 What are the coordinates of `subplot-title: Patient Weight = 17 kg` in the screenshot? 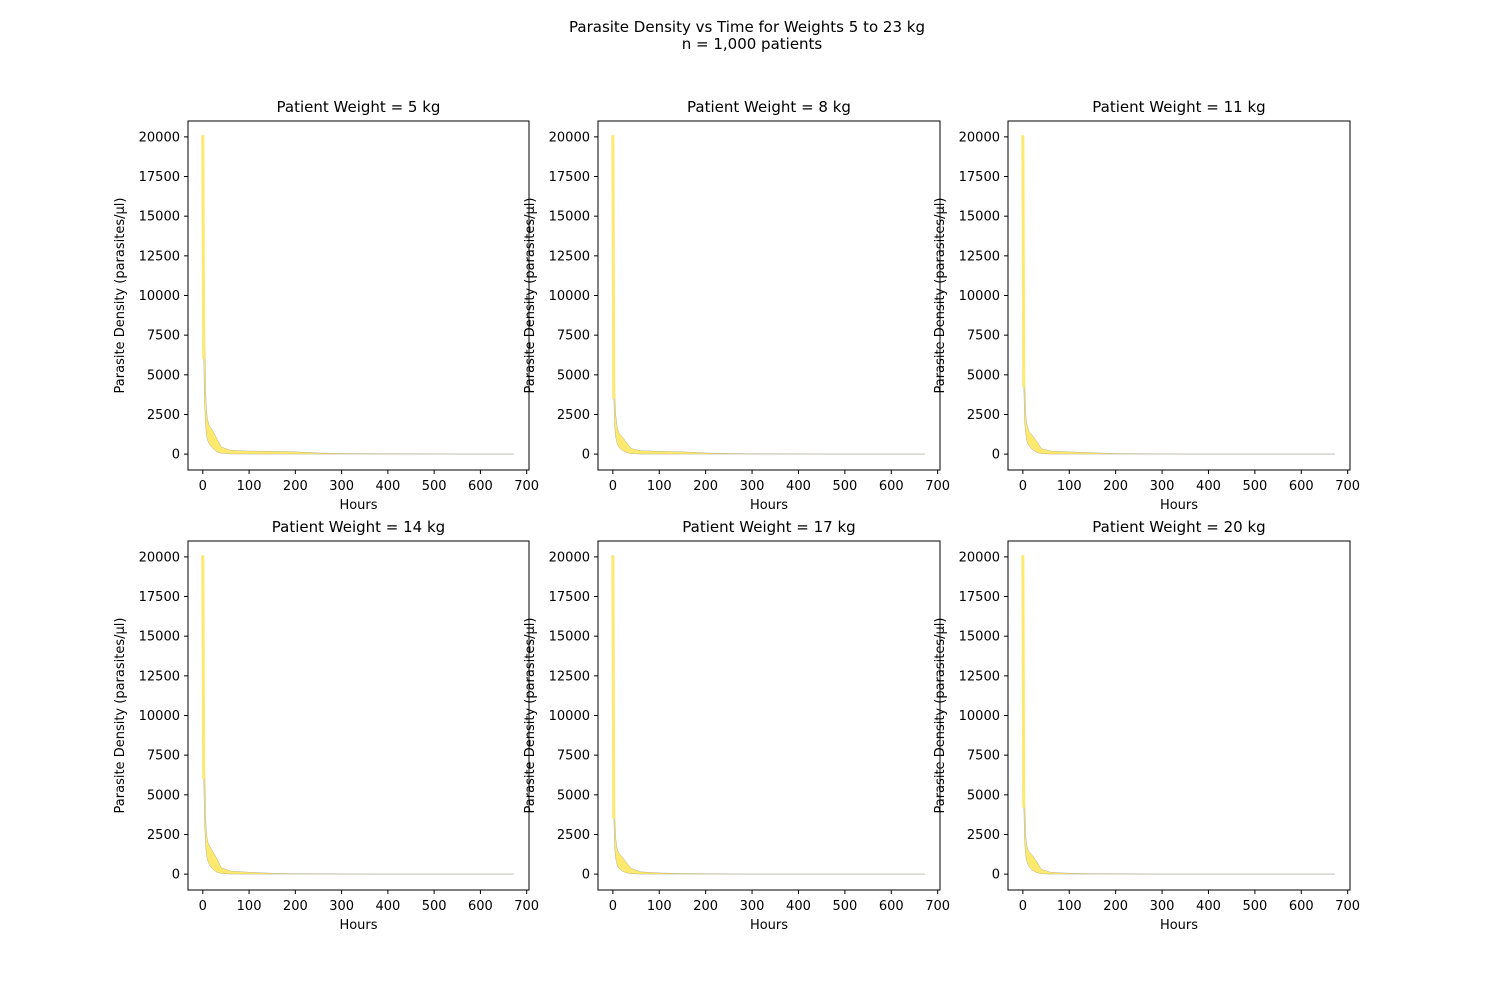 It's located at (768, 527).